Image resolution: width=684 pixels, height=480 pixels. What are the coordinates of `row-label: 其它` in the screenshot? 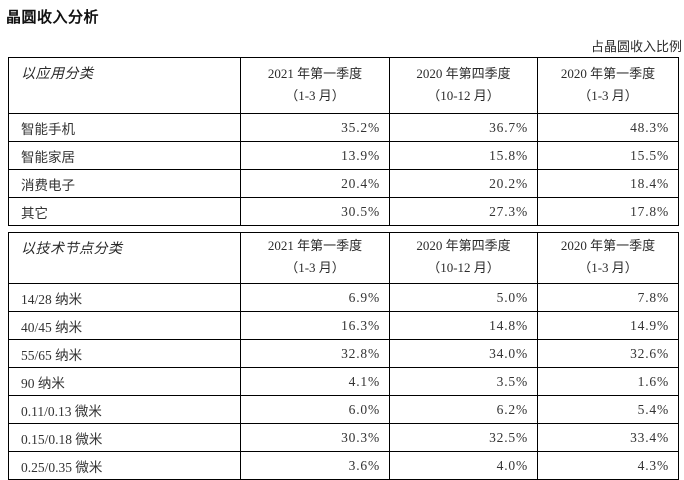 It's located at (124, 211).